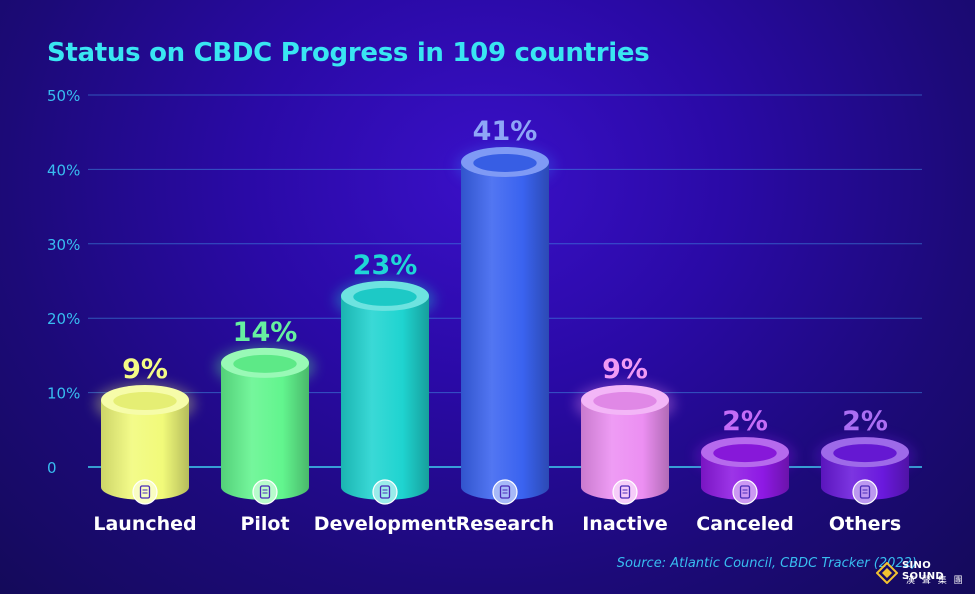  What do you see at coordinates (385, 524) in the screenshot?
I see `category-label: Development` at bounding box center [385, 524].